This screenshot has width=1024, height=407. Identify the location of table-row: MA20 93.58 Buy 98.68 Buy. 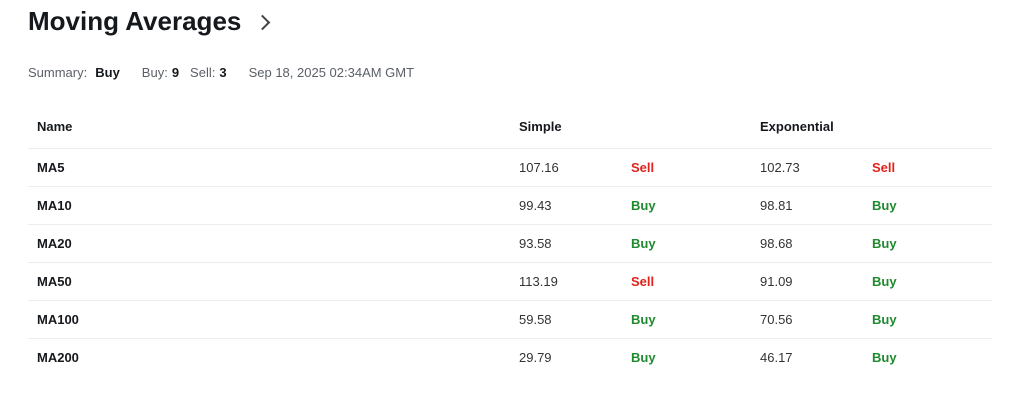
(510, 243).